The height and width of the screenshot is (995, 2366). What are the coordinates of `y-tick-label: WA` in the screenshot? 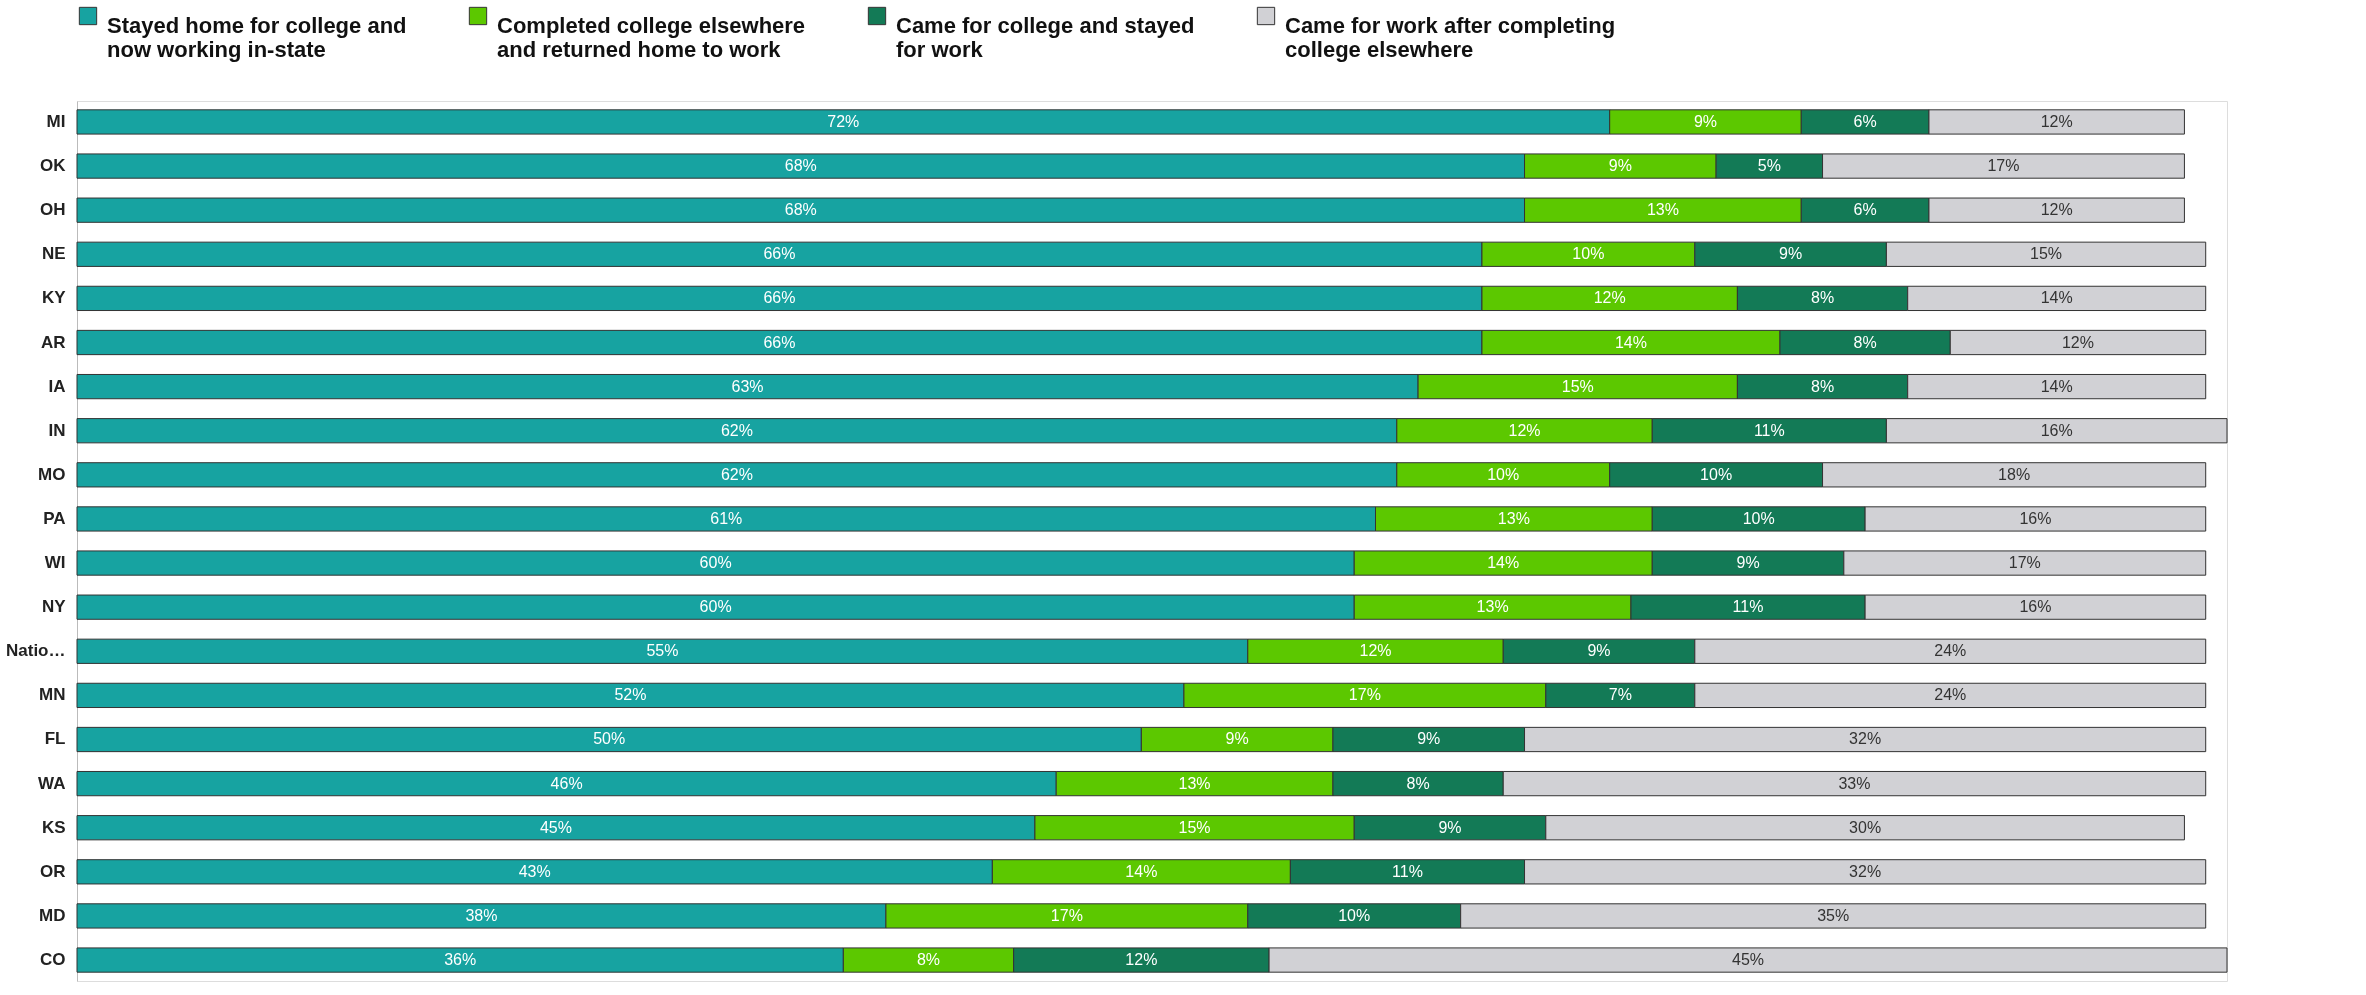 It's located at (52, 783).